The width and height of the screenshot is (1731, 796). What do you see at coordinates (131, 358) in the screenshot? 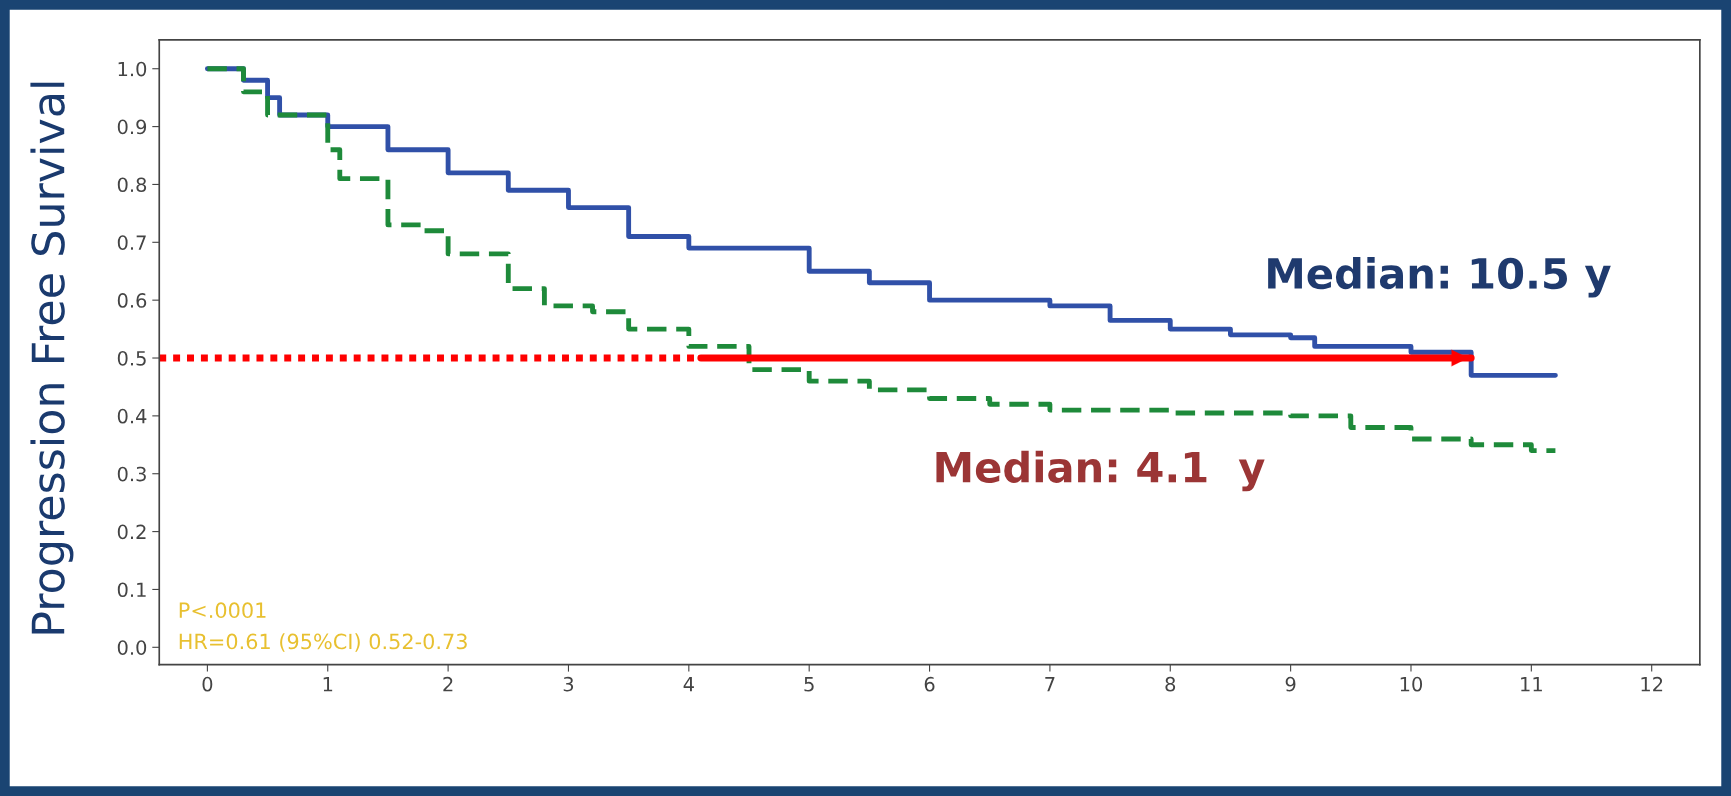
I see `y-tick-label: 0.5` at bounding box center [131, 358].